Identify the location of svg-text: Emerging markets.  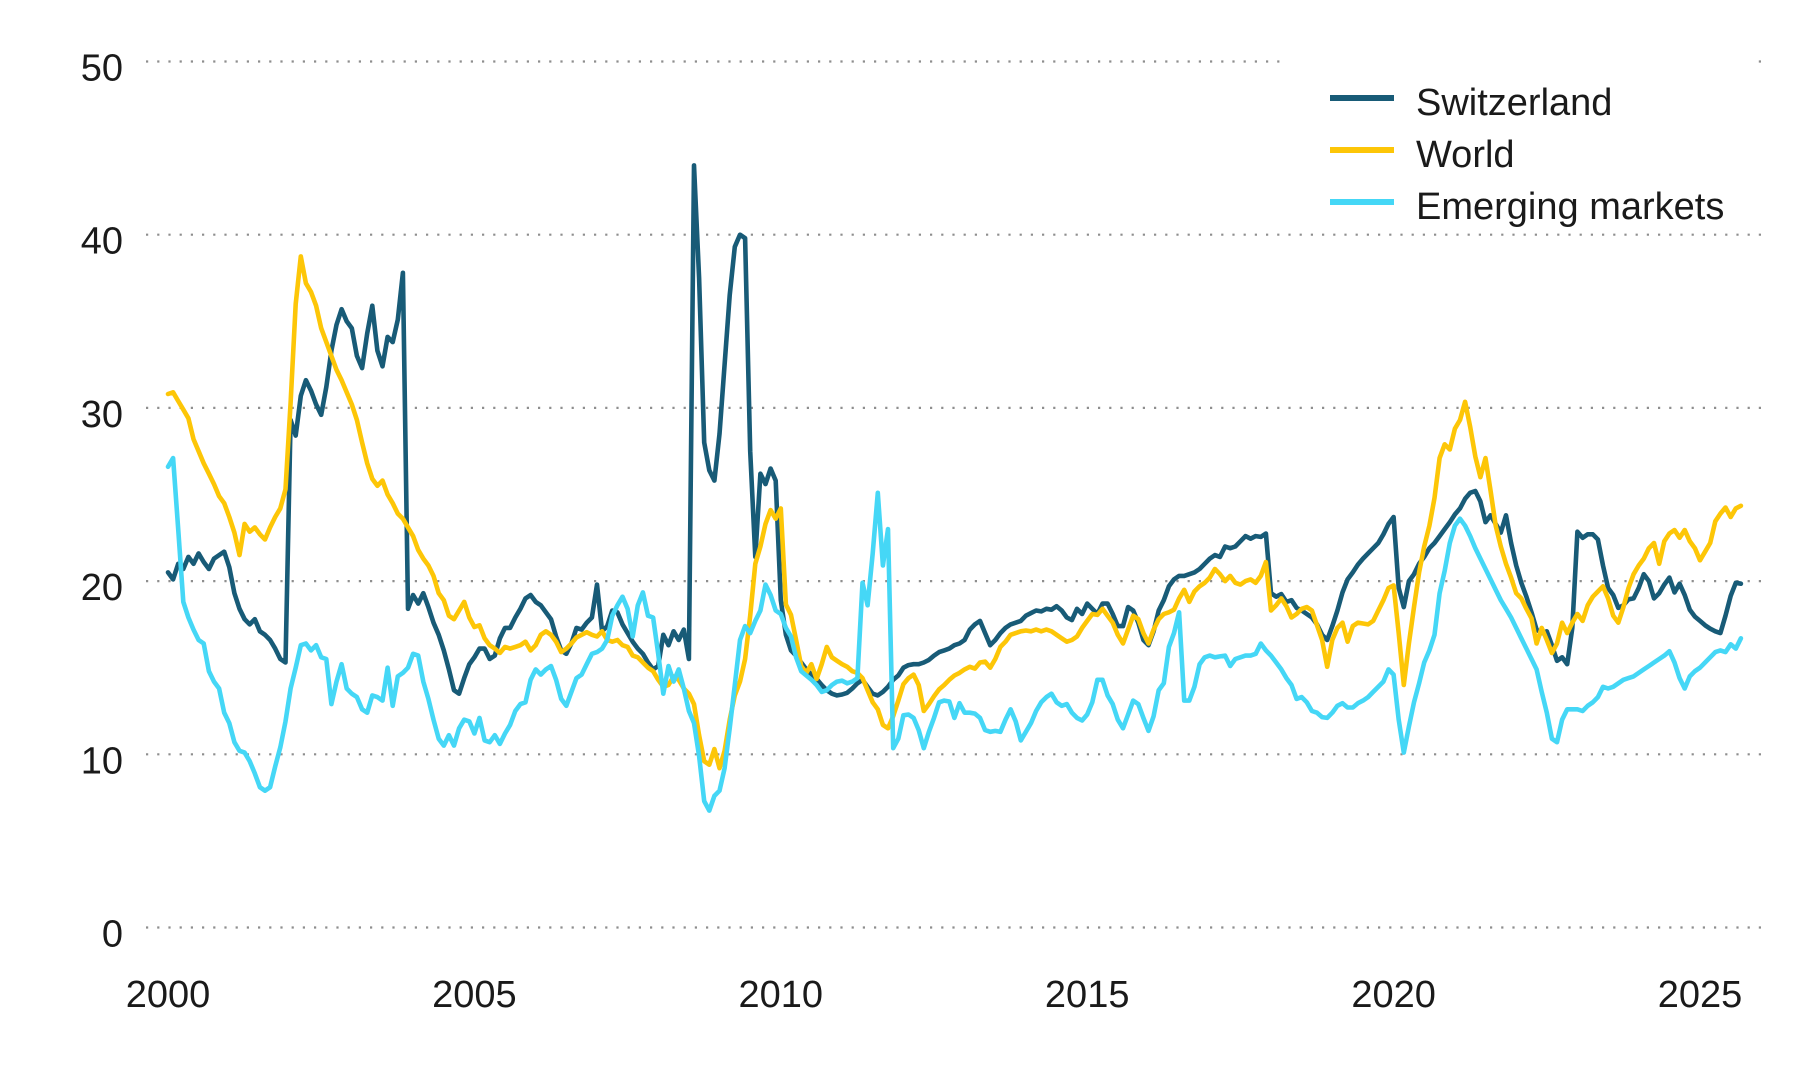
(1570, 207).